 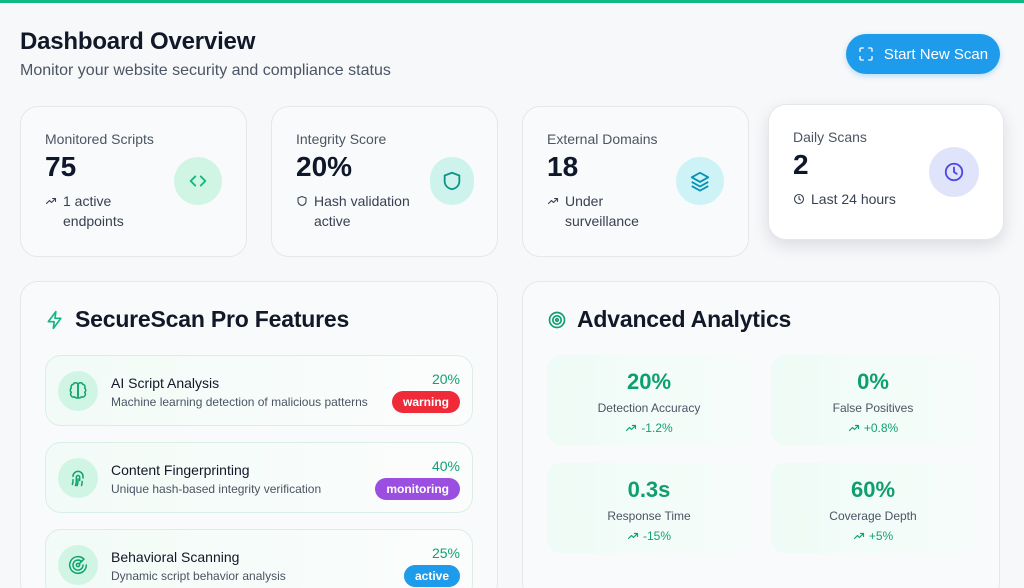 I want to click on metric-change: -1.2%, so click(x=649, y=428).